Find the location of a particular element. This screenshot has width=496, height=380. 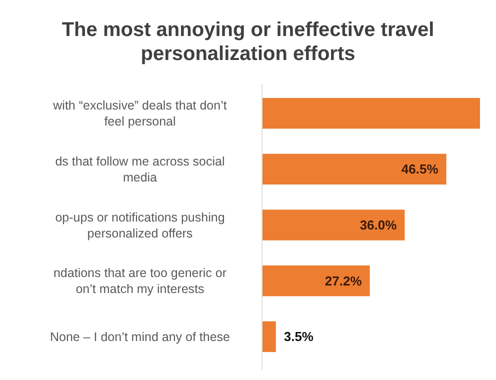

data-label: 3.5% is located at coordinates (299, 336).